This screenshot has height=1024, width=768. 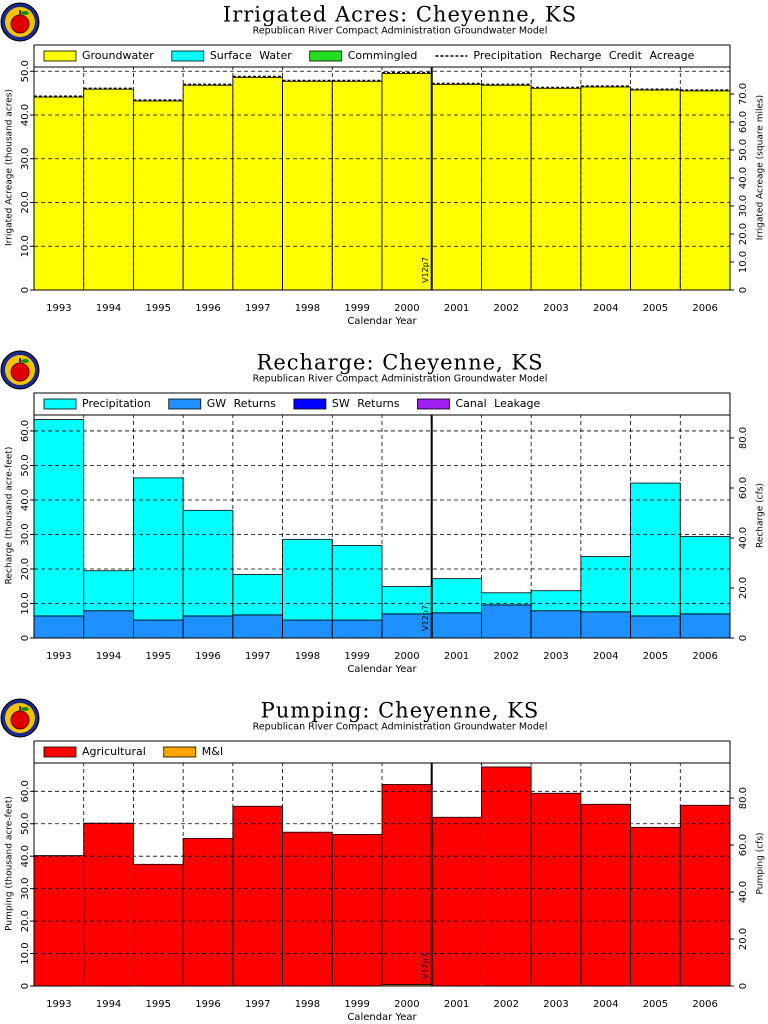 What do you see at coordinates (10, 863) in the screenshot?
I see `y-axis-label: Pumping (thousand acre-feet)` at bounding box center [10, 863].